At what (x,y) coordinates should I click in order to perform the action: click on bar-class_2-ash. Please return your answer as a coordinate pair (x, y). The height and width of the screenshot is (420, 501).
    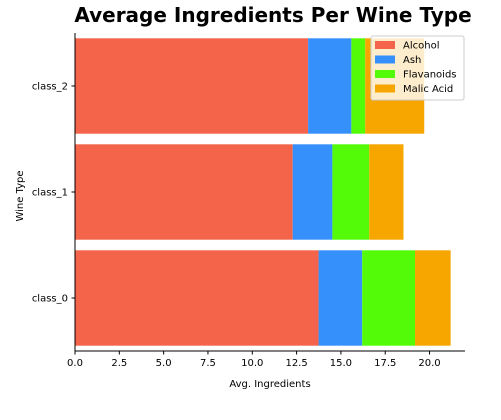
    Looking at the image, I should click on (330, 86).